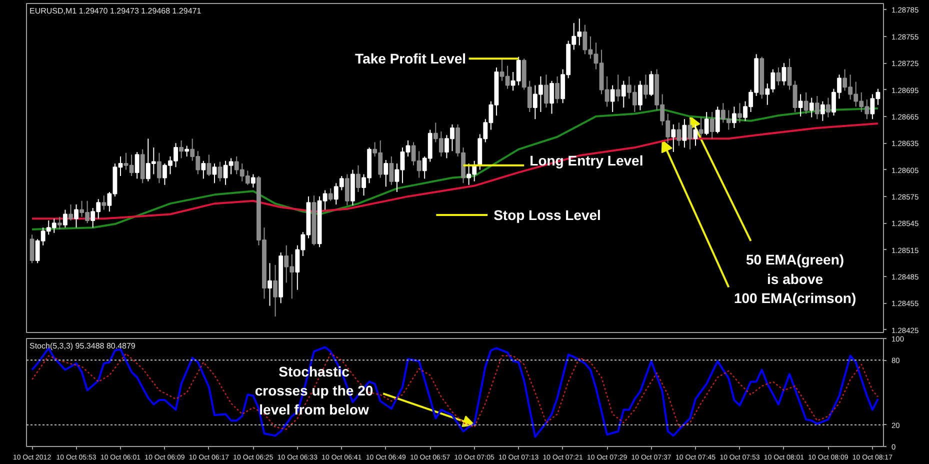  Describe the element at coordinates (410, 58) in the screenshot. I see `annotation: Take Profit Level` at that location.